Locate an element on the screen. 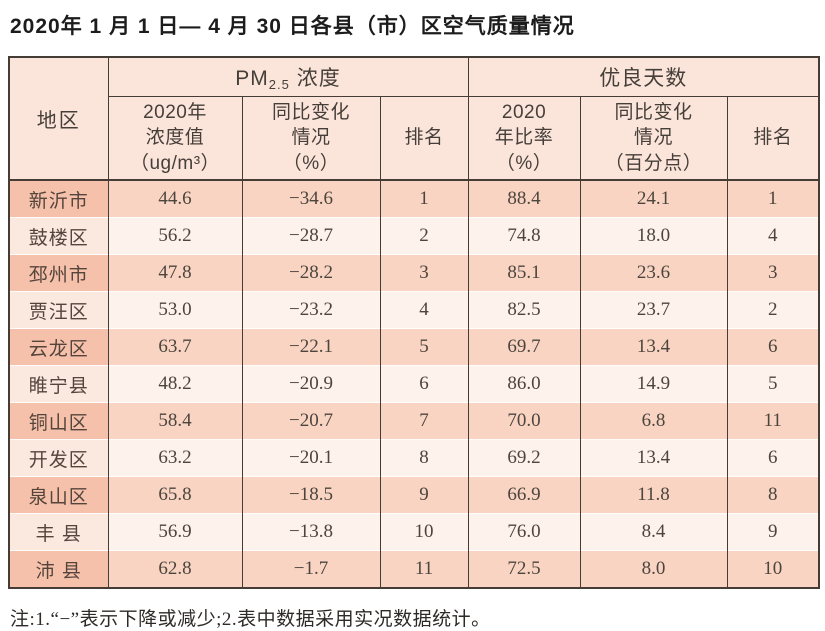  cell-pm-change: −20.1 is located at coordinates (311, 458).